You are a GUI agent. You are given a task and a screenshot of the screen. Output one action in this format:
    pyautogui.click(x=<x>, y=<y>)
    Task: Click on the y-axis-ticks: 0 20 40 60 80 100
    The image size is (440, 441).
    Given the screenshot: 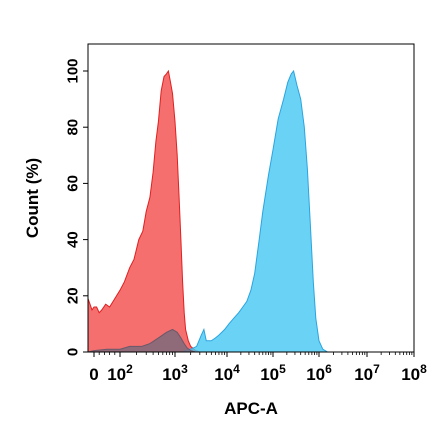 What is the action you would take?
    pyautogui.click(x=76, y=207)
    